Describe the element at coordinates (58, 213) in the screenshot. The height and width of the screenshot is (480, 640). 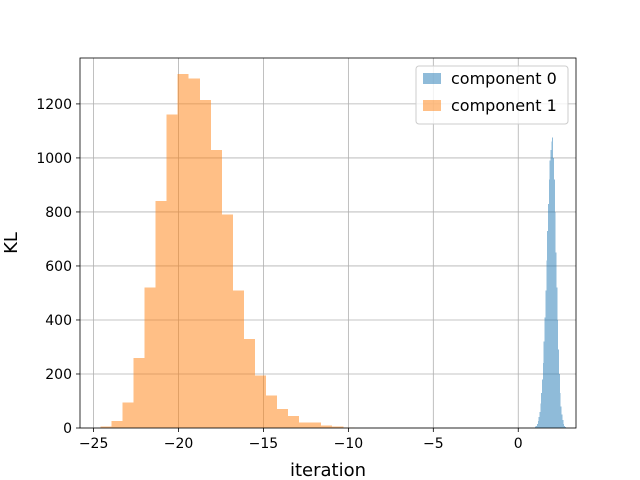
I see `y-tick-label-4: 800` at that location.